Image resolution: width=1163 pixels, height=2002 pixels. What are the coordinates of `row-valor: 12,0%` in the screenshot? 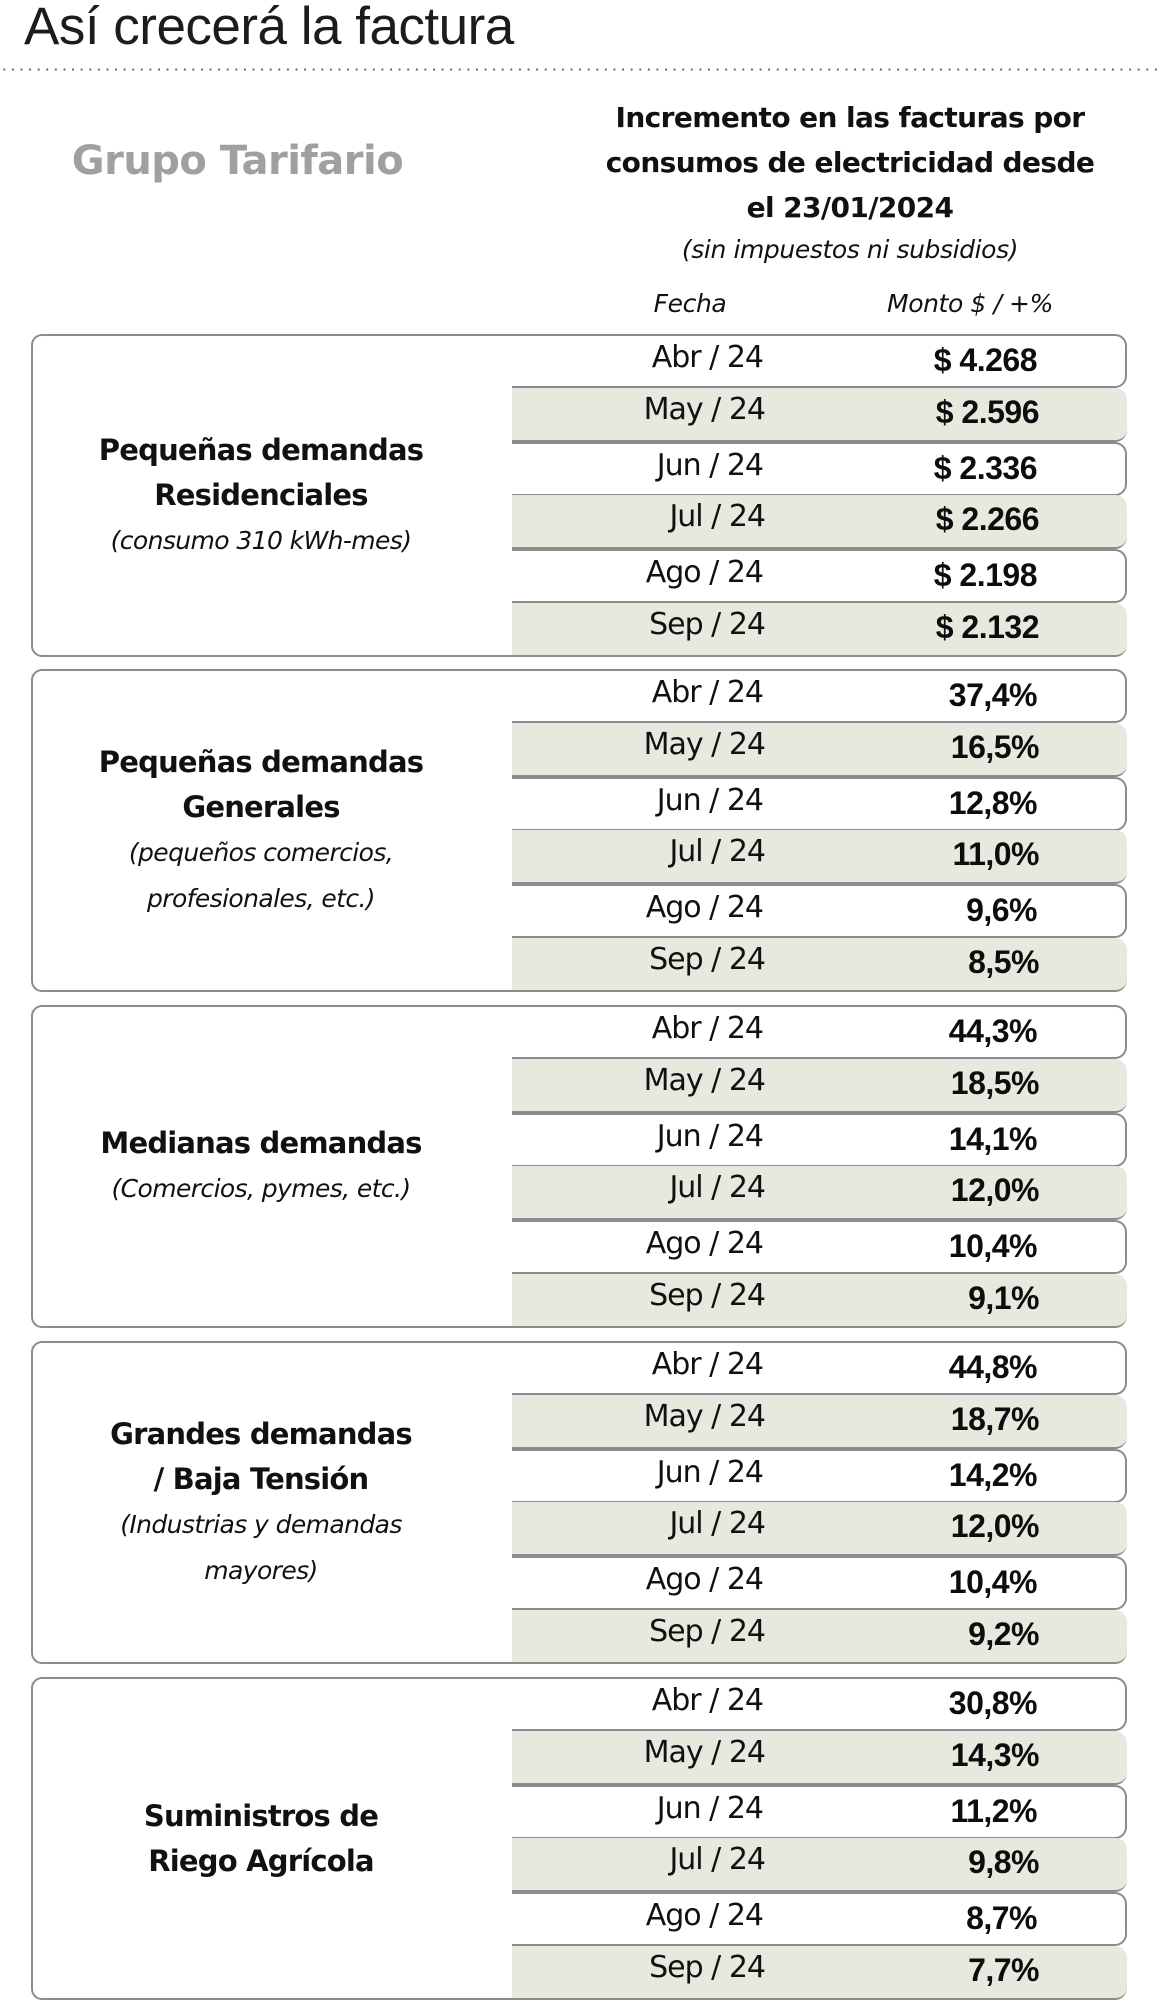 It's located at (995, 1190).